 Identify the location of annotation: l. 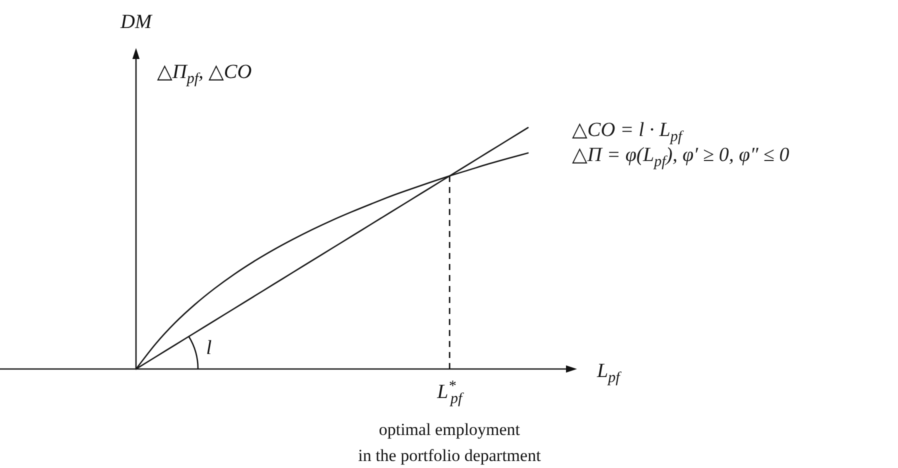
(209, 348).